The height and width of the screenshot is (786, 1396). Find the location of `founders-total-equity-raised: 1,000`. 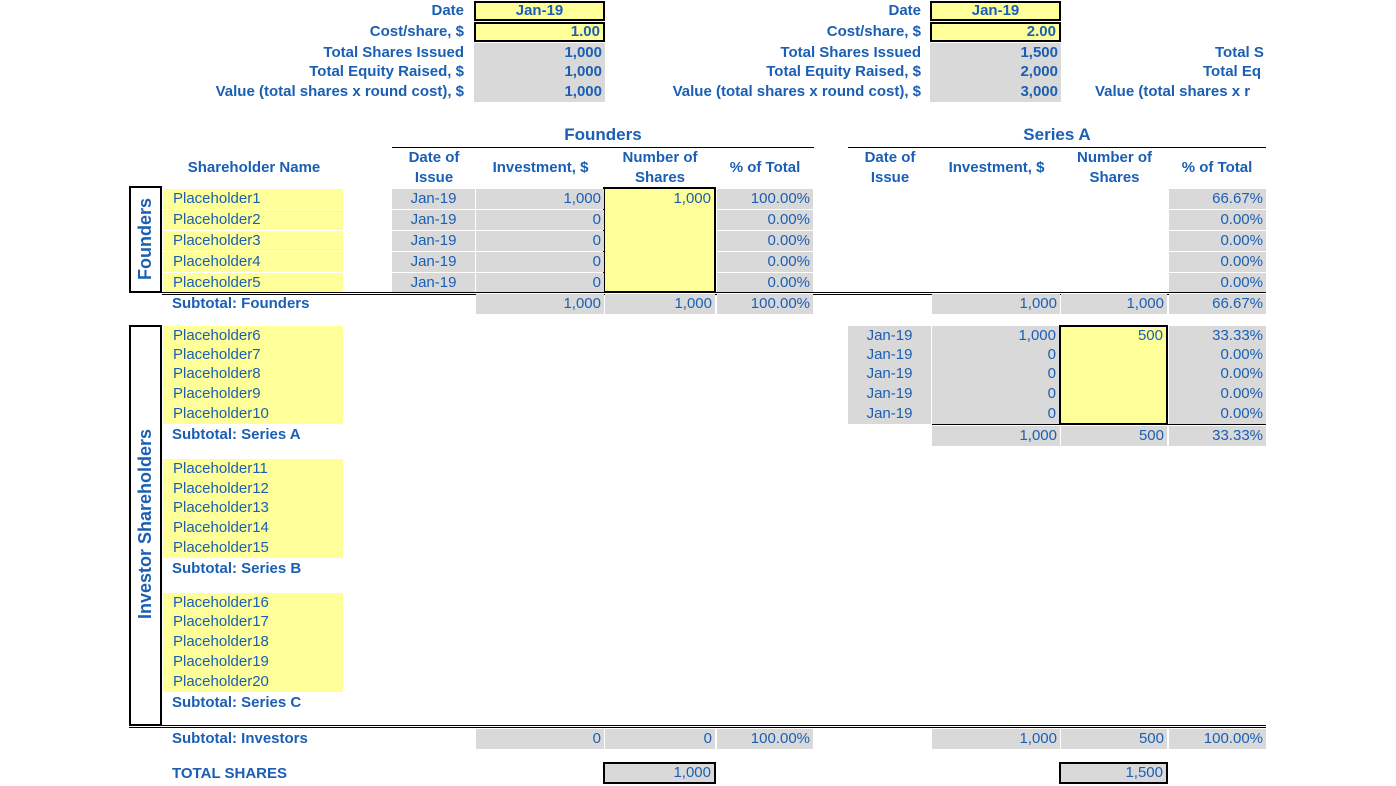

founders-total-equity-raised: 1,000 is located at coordinates (539, 72).